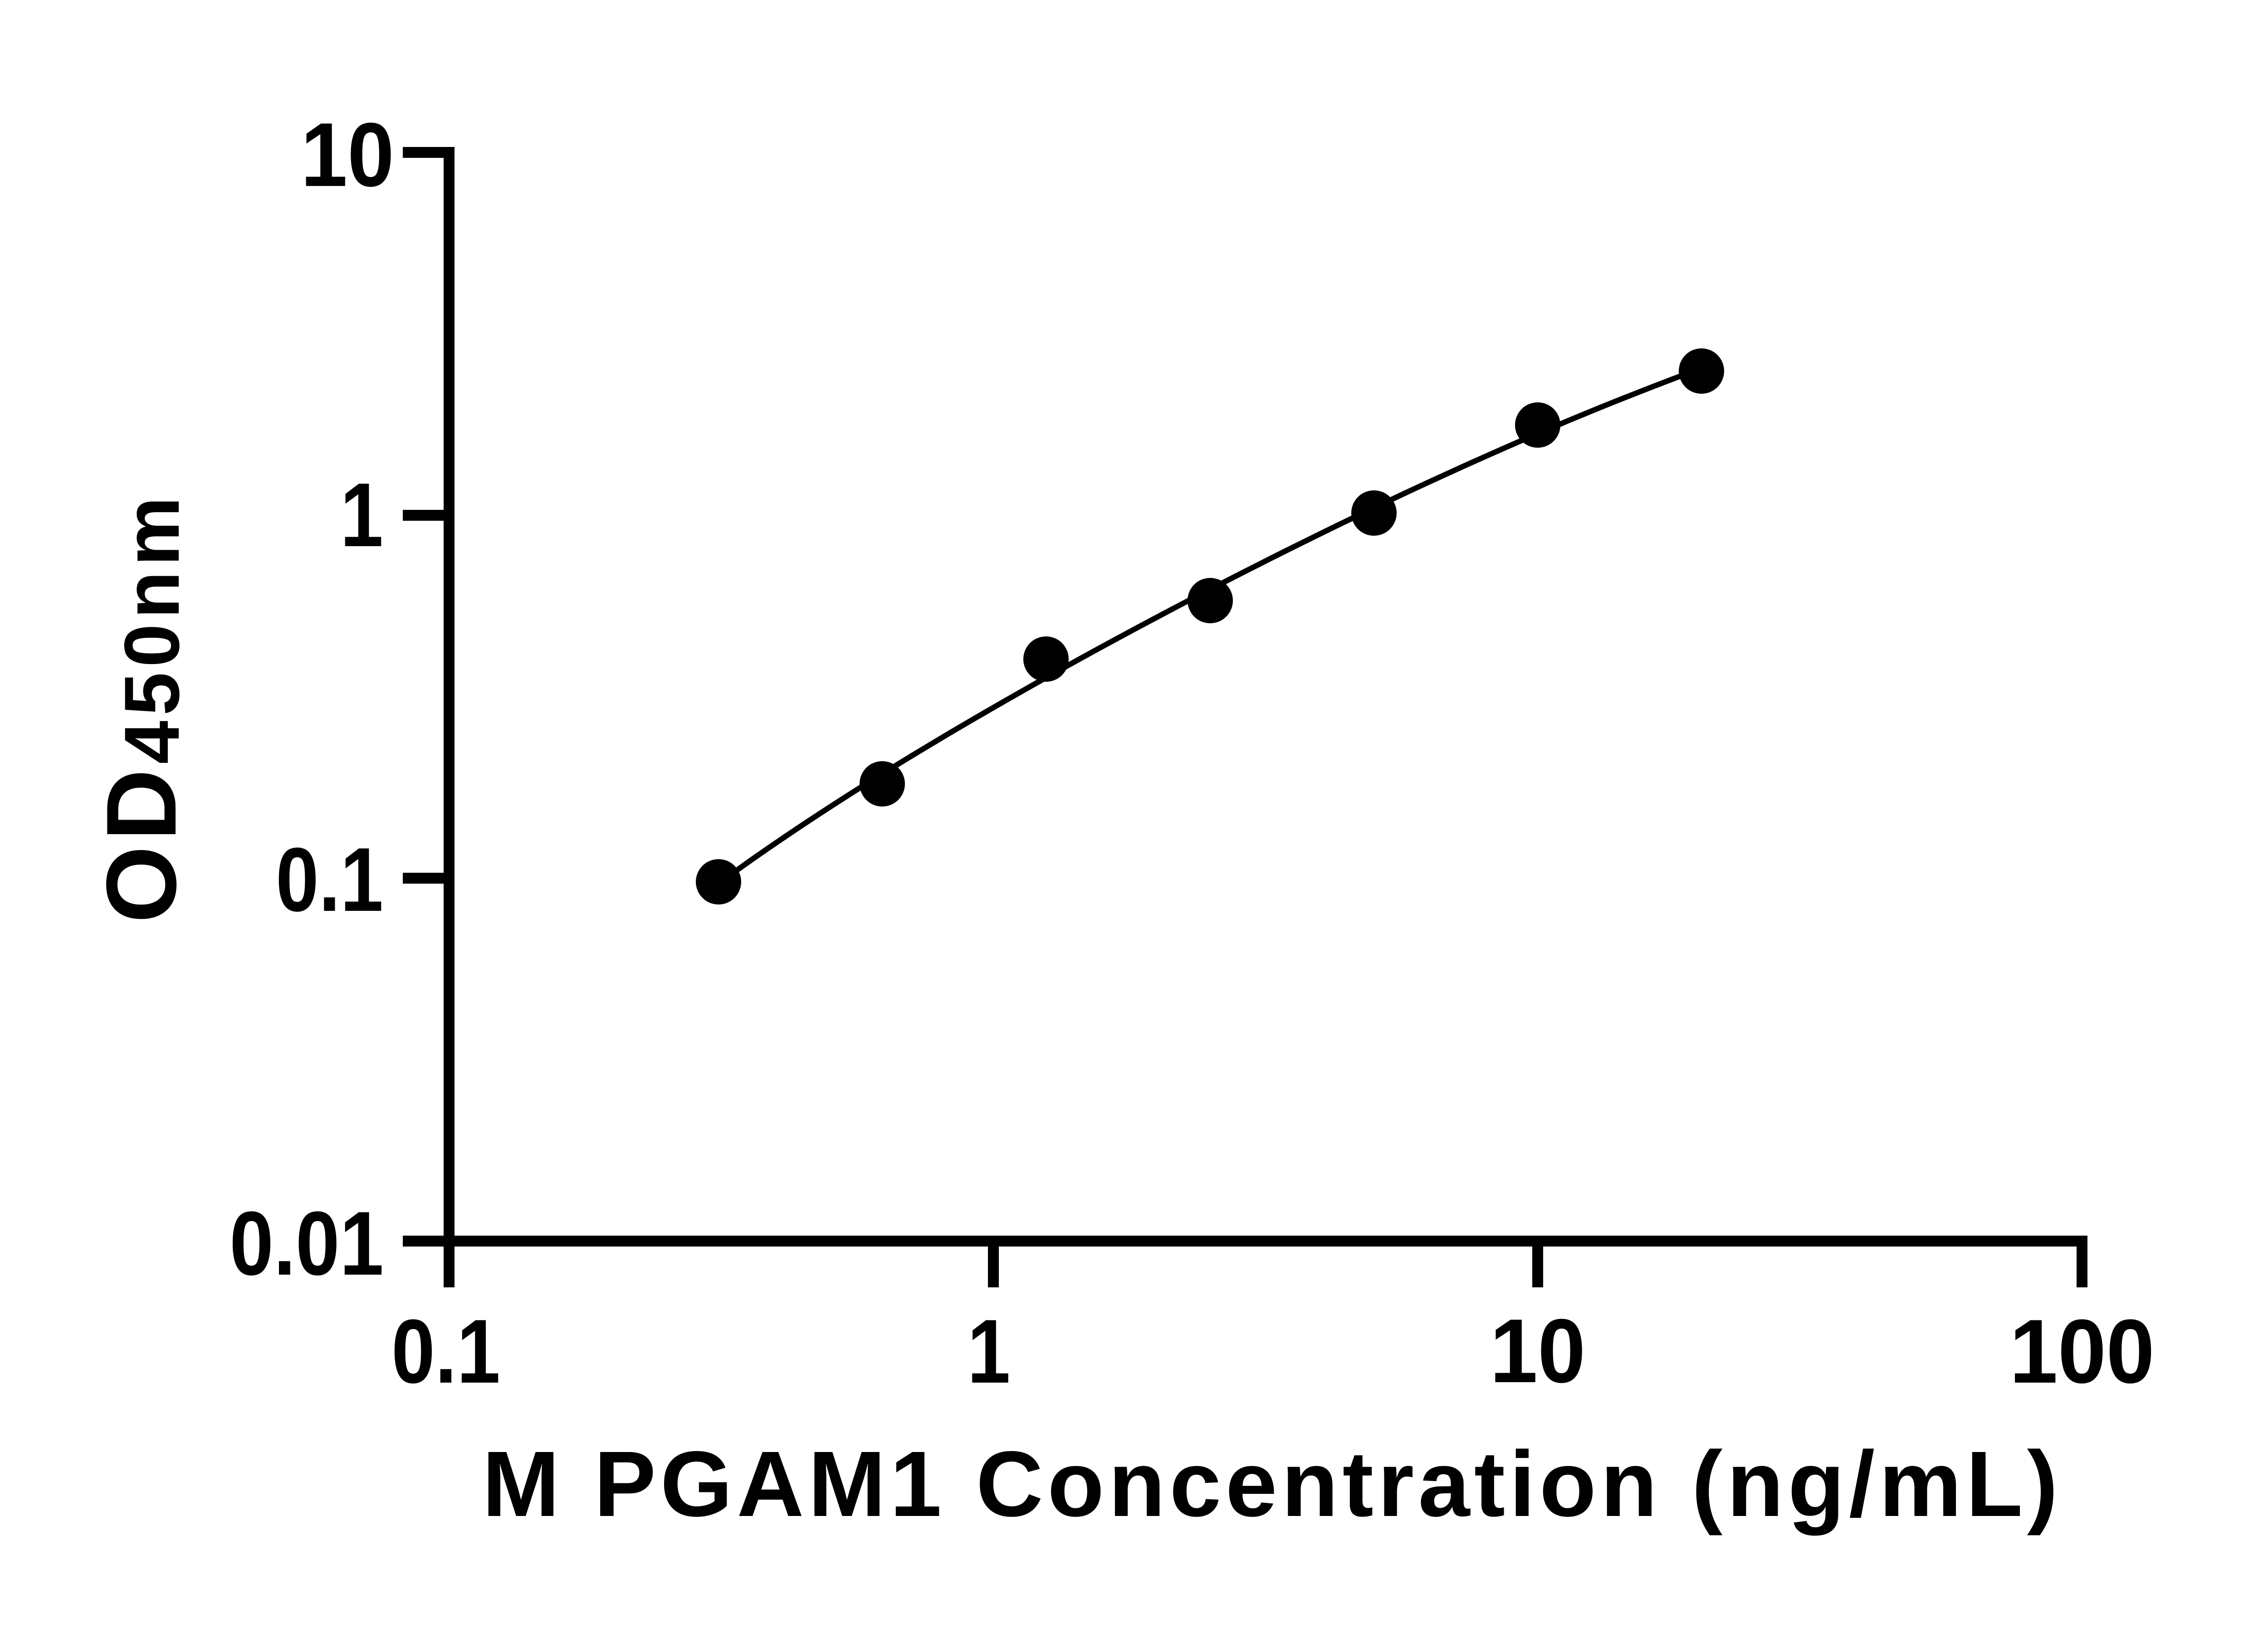  I want to click on svg-text: 100, so click(2082, 1351).